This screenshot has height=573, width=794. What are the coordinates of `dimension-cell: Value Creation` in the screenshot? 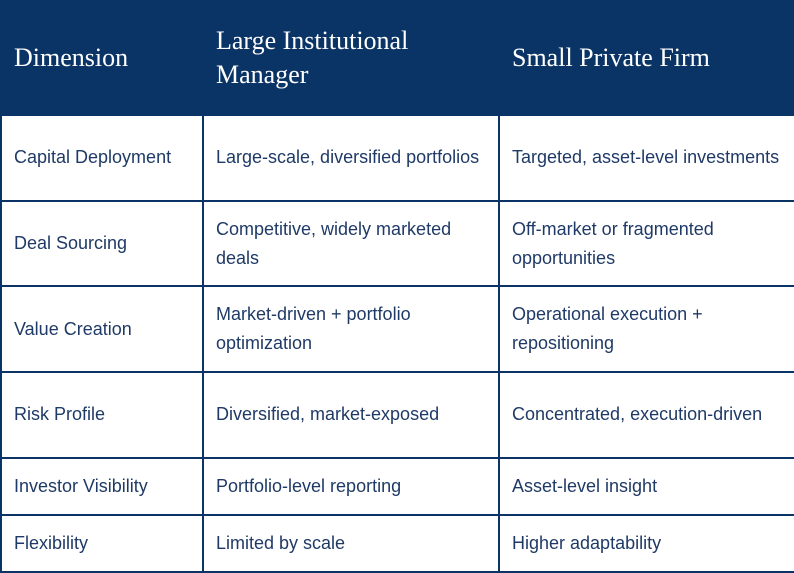 It's located at (102, 329).